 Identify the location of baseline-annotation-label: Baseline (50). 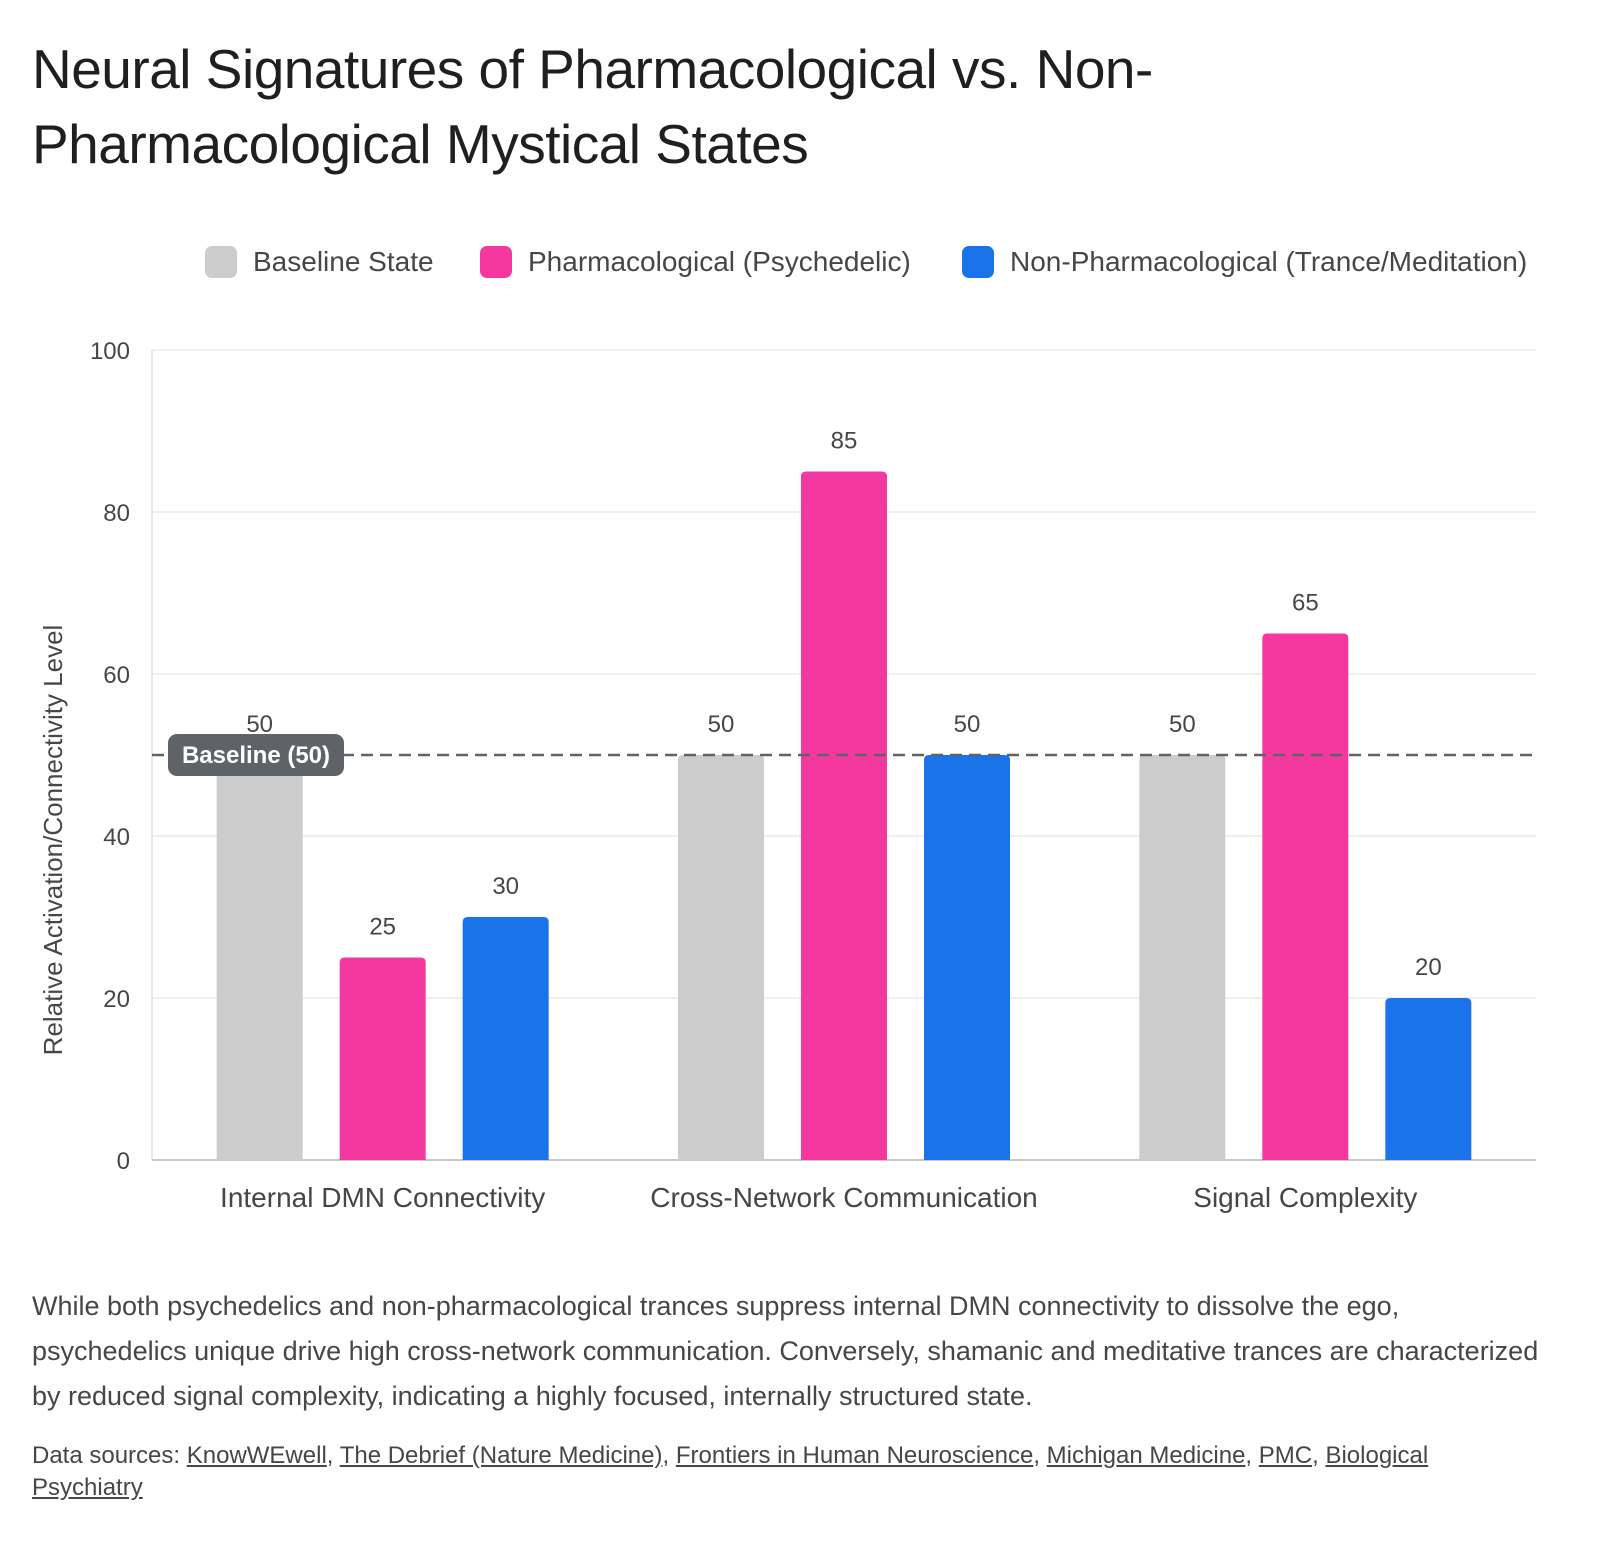
(256, 755).